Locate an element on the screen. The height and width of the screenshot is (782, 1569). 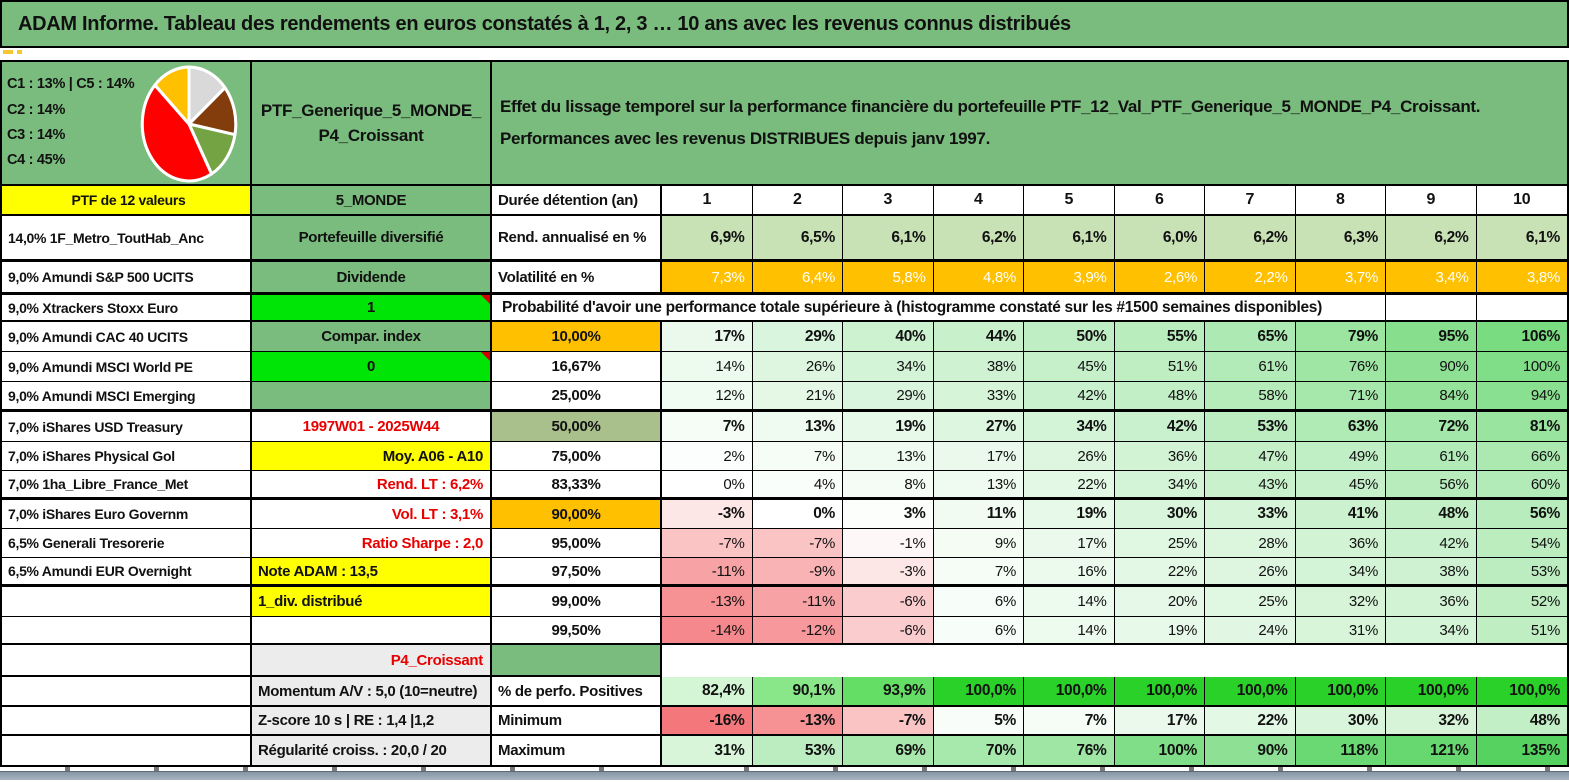
data-cell: 76% is located at coordinates (1069, 750).